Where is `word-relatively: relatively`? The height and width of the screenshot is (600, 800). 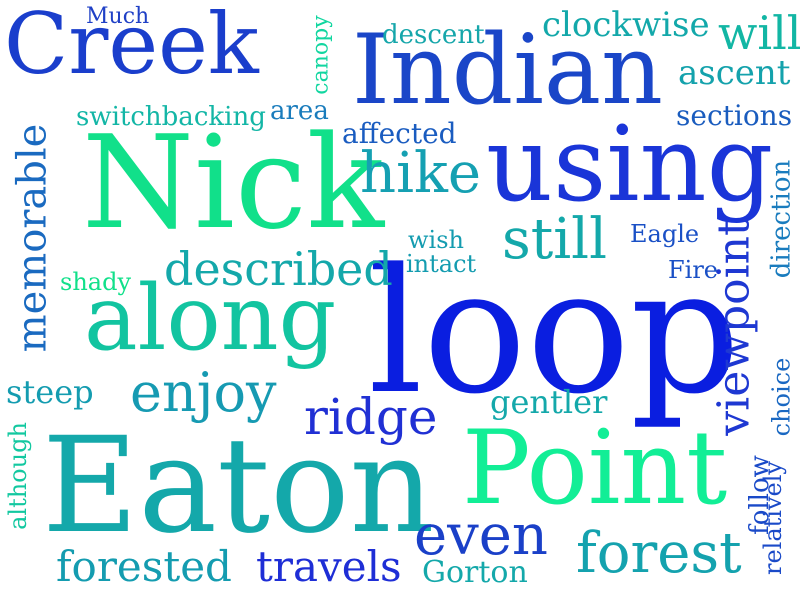 word-relatively: relatively is located at coordinates (772, 518).